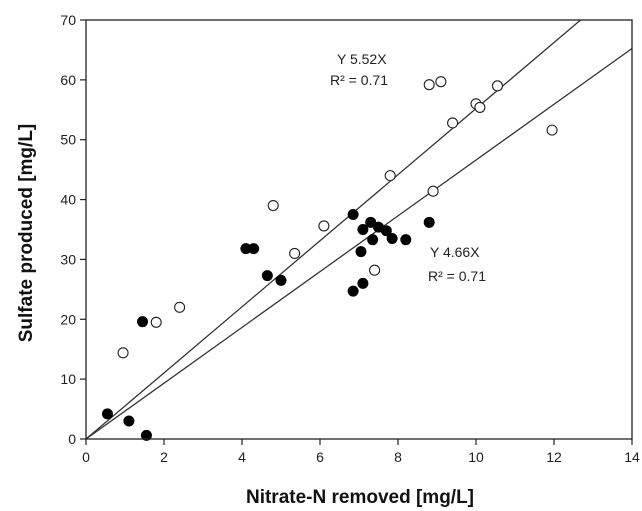 The height and width of the screenshot is (511, 642). Describe the element at coordinates (320, 457) in the screenshot. I see `x-tick-label: 6` at that location.